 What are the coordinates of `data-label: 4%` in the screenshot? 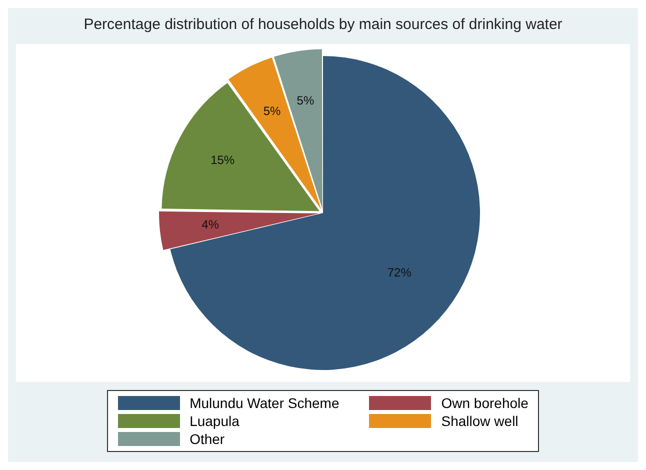 It's located at (211, 225).